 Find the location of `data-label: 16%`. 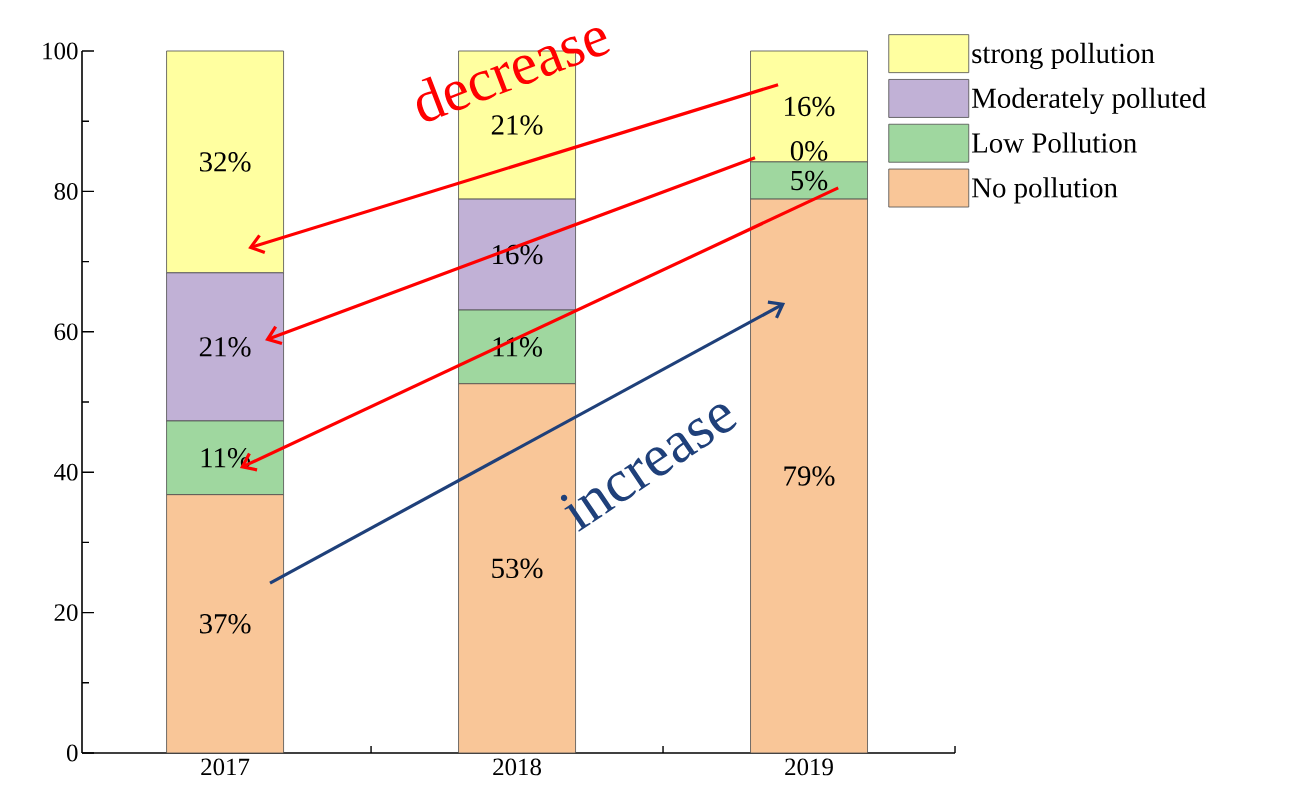

data-label: 16% is located at coordinates (810, 106).